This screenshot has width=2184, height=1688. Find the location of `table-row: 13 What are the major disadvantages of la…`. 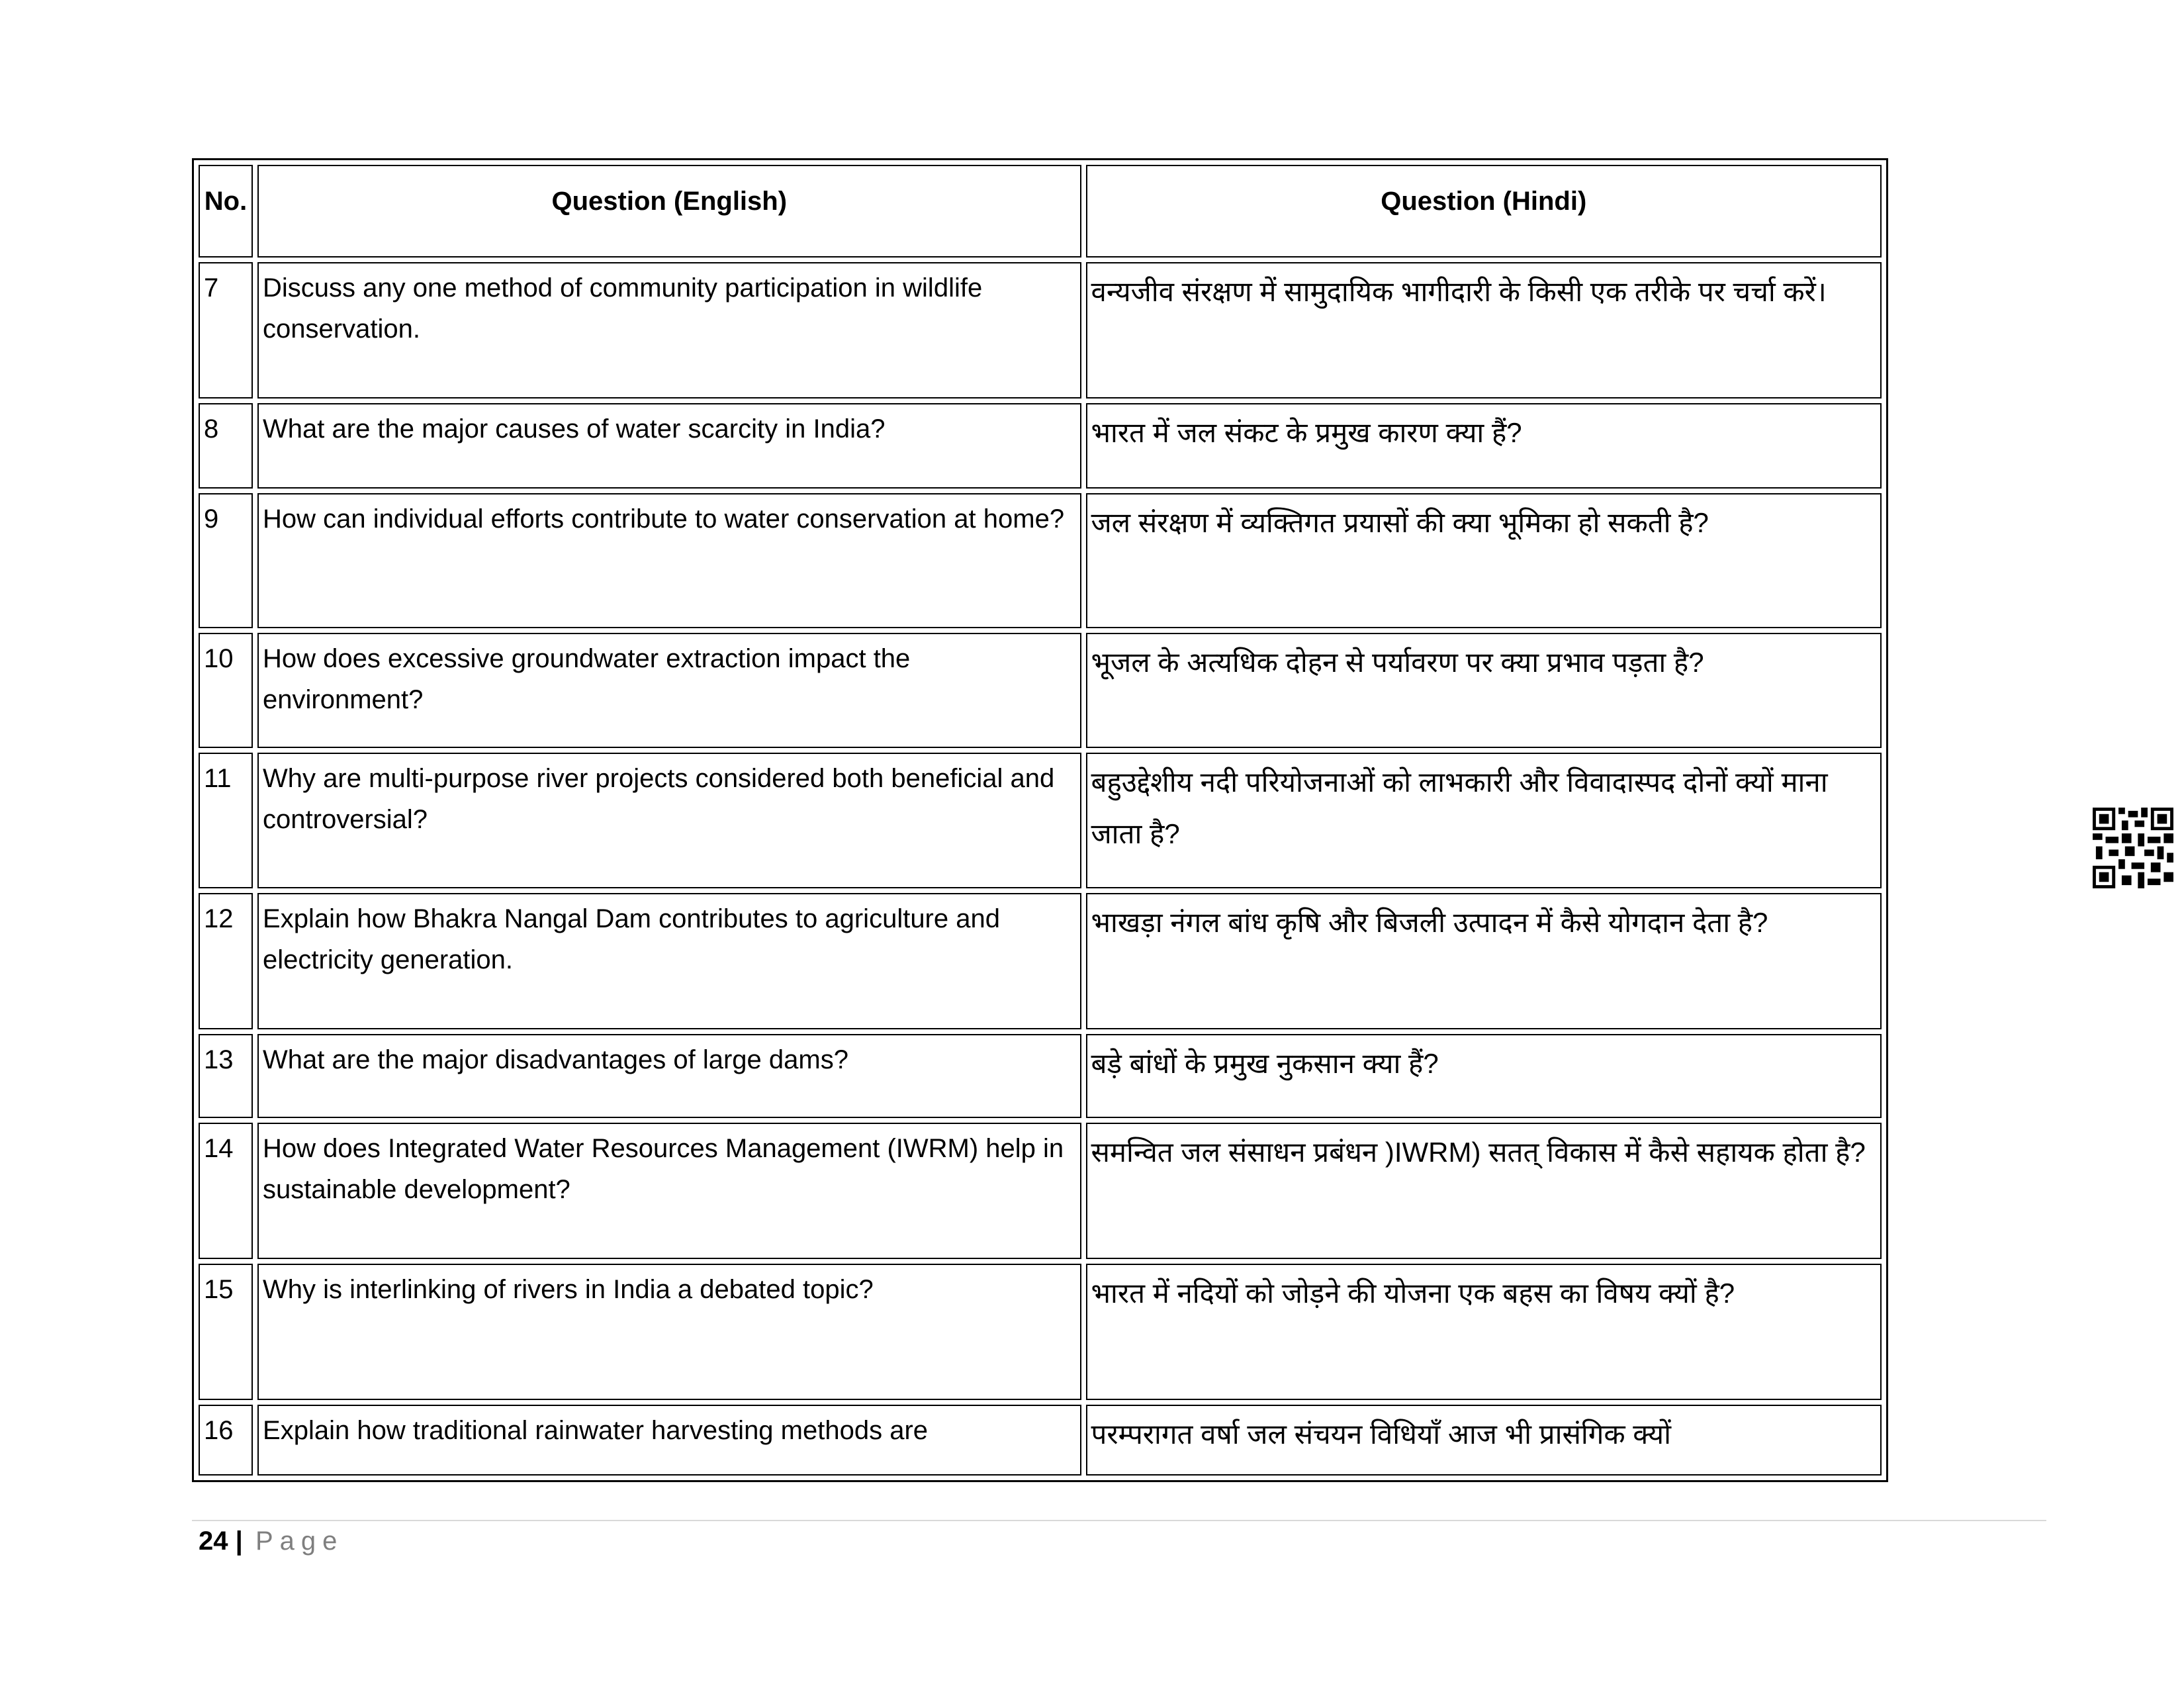

table-row: 13 What are the major disadvantages of la… is located at coordinates (1040, 1076).